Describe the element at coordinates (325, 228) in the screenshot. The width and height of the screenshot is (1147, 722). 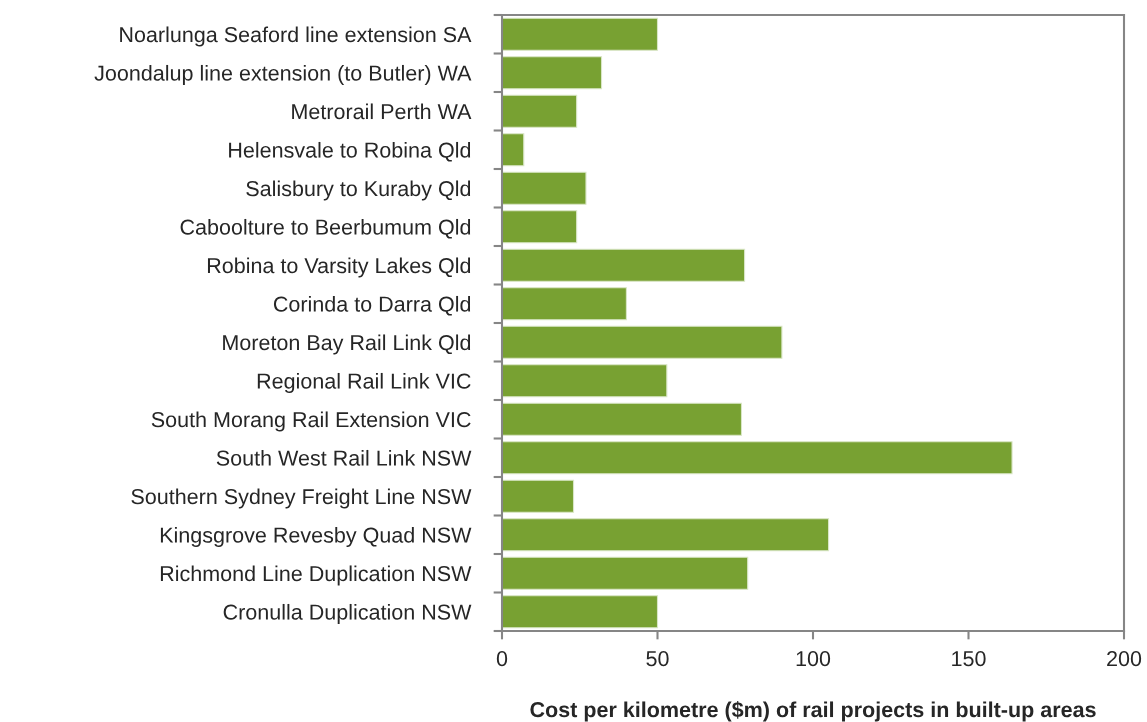
I see `y-tick-label: Caboolture to Beerbumum Qld` at that location.